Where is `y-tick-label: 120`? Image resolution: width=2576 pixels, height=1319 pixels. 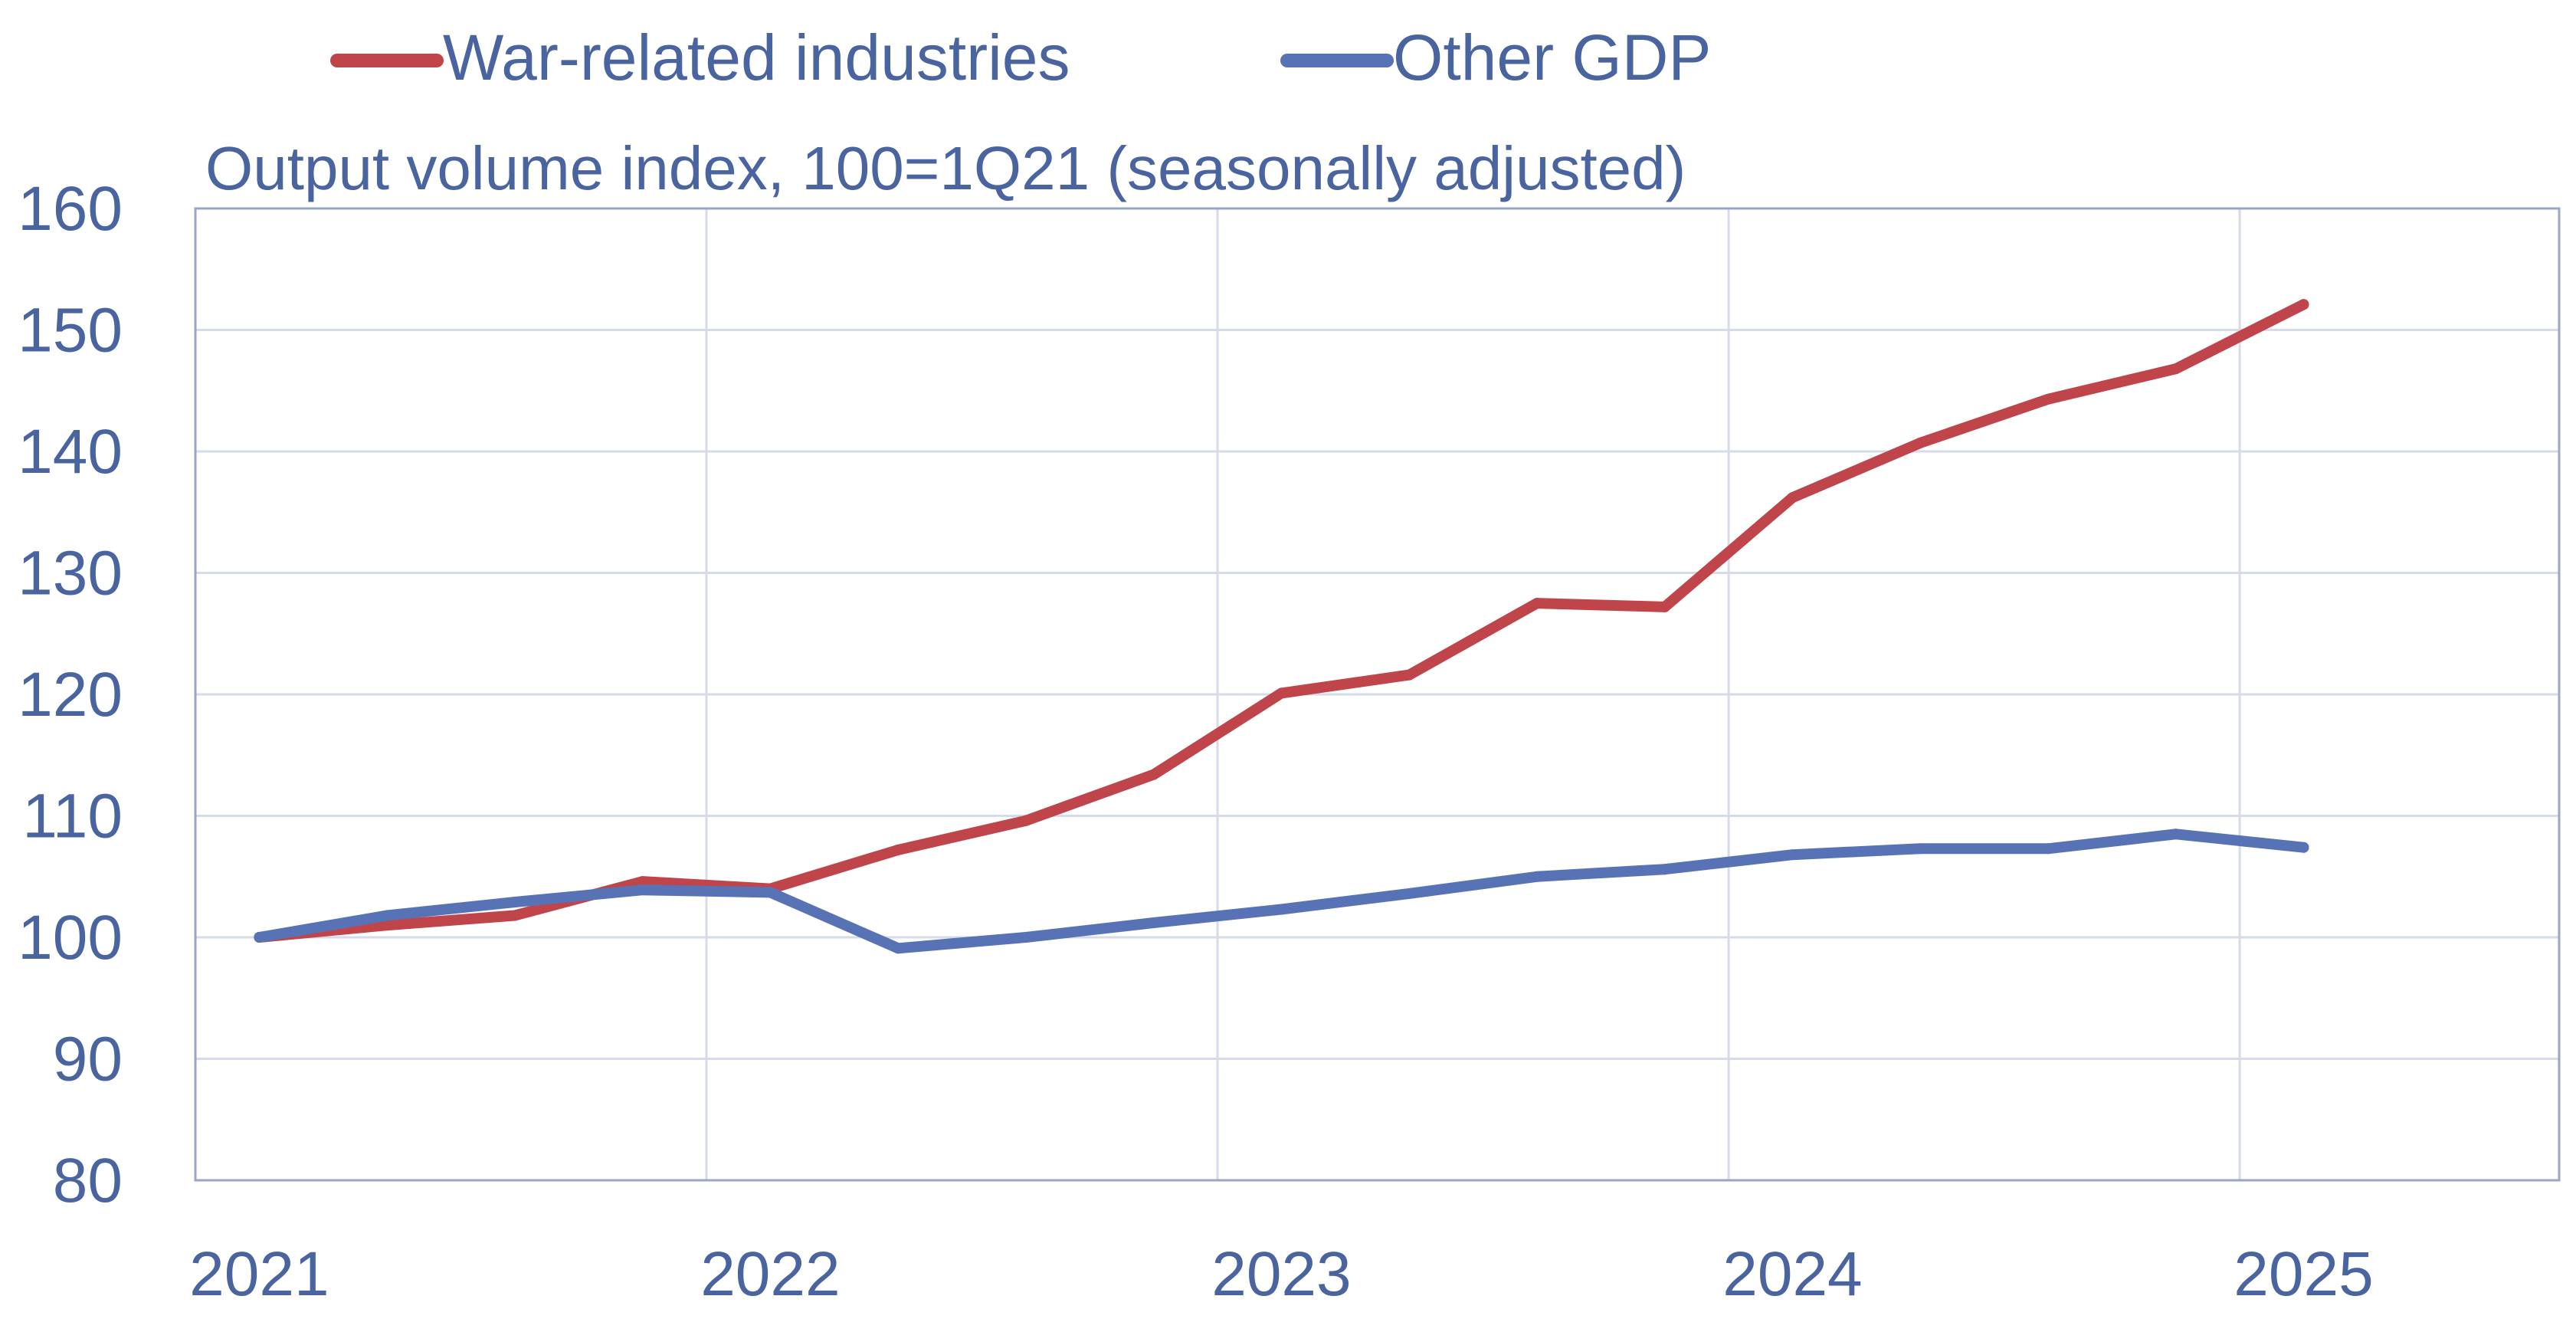
y-tick-label: 120 is located at coordinates (70, 695).